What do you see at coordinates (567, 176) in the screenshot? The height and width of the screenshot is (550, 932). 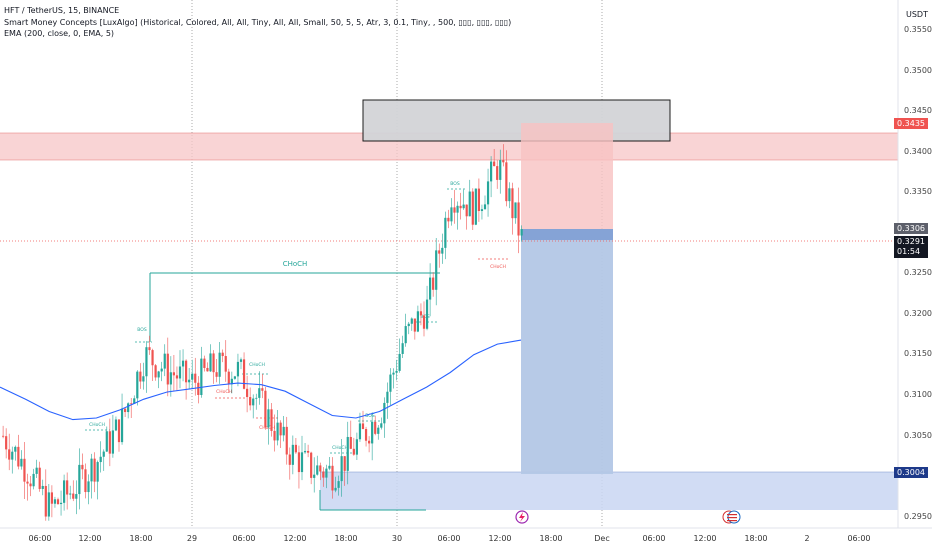 I see `position-stop-area` at bounding box center [567, 176].